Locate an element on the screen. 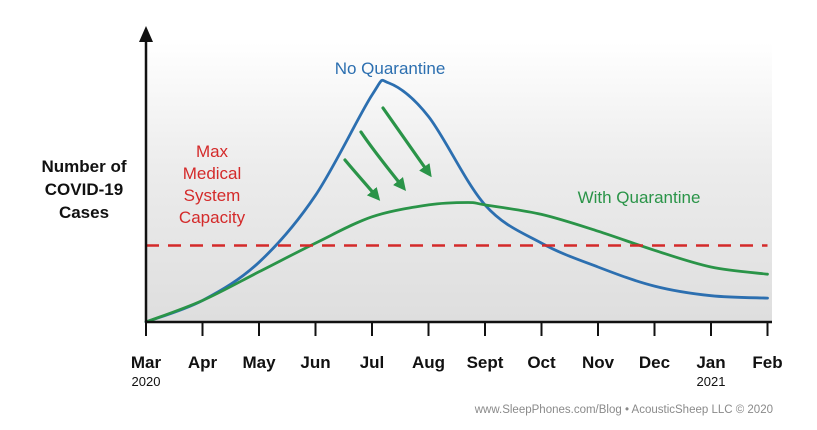 This screenshot has height=430, width=817. x-tick-label-jun: Jun is located at coordinates (315, 362).